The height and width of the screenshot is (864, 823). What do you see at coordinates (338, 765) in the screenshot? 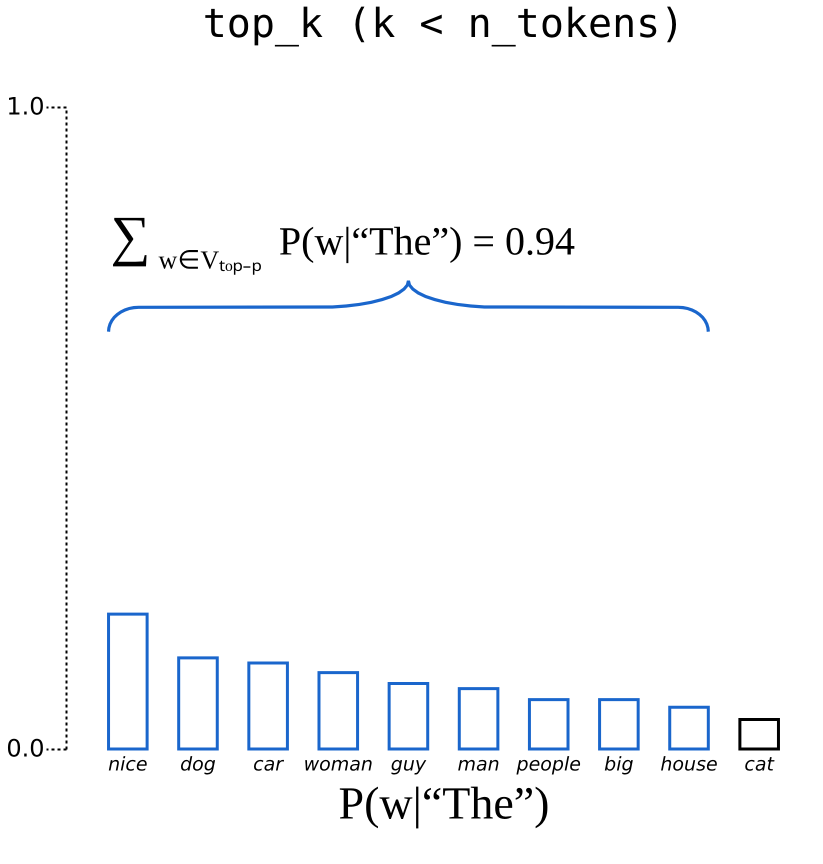
I see `x-tick-label: woman` at bounding box center [338, 765].